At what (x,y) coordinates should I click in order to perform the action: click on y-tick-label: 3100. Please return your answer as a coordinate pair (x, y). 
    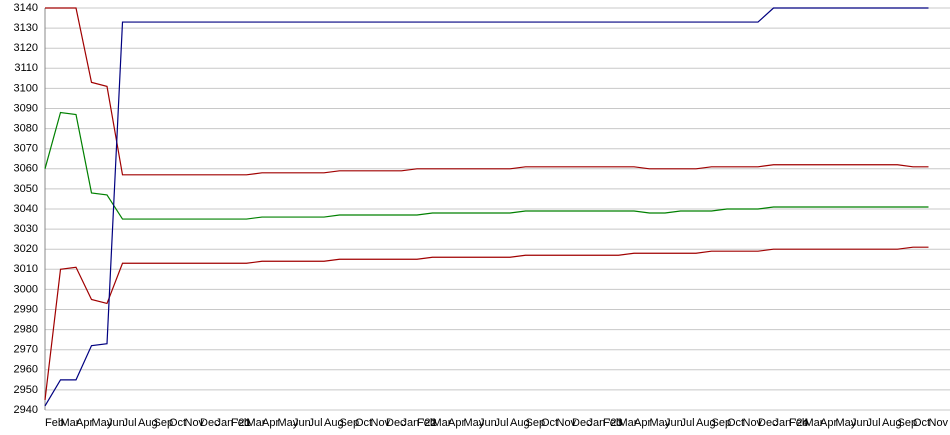
    Looking at the image, I should click on (26, 88).